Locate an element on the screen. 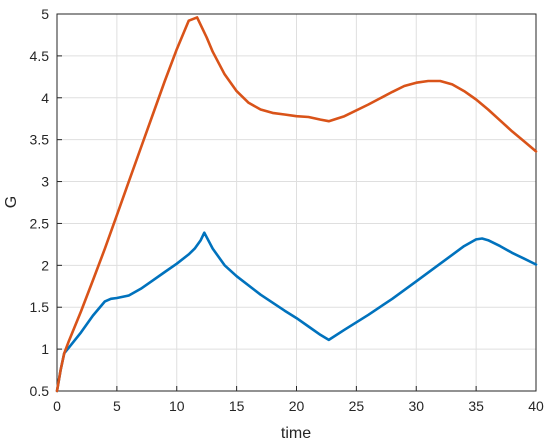 This screenshot has height=444, width=550. y-axis-label: G is located at coordinates (11, 202).